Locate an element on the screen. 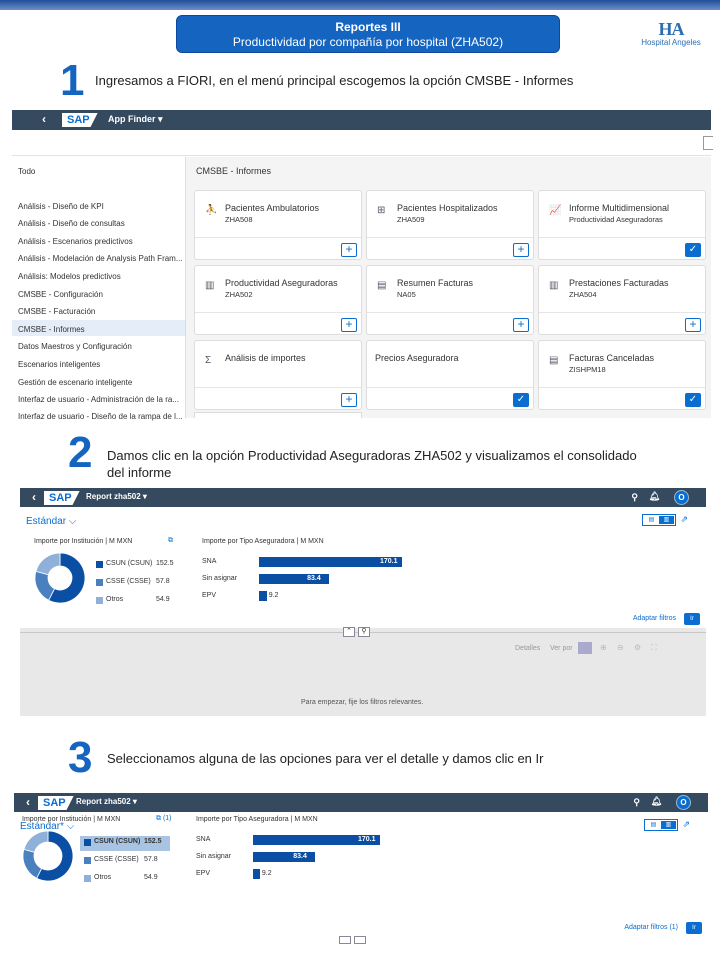 The image size is (720, 960). bar-category-label: EPV is located at coordinates (209, 595).